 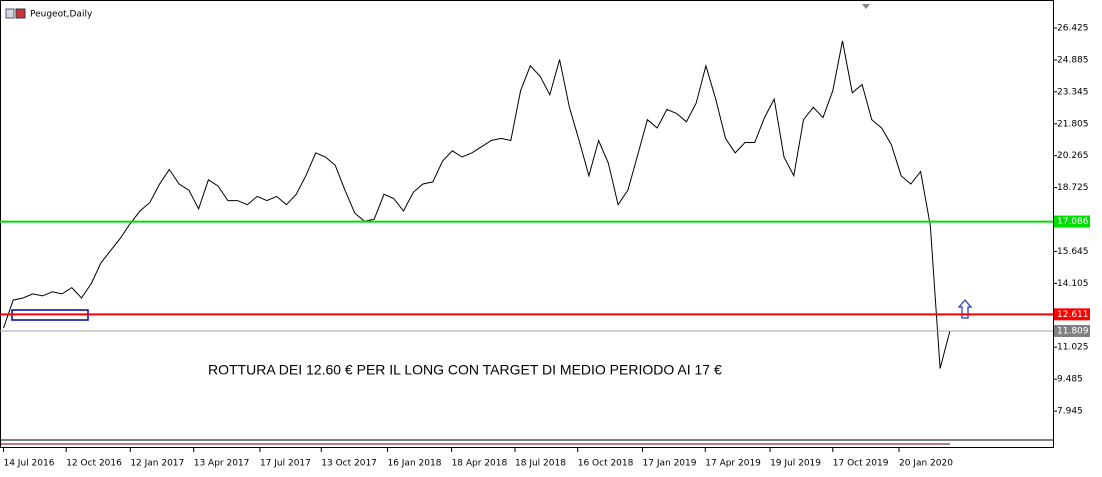 I want to click on x-tick-label: 18 Jul 2018, so click(x=540, y=464).